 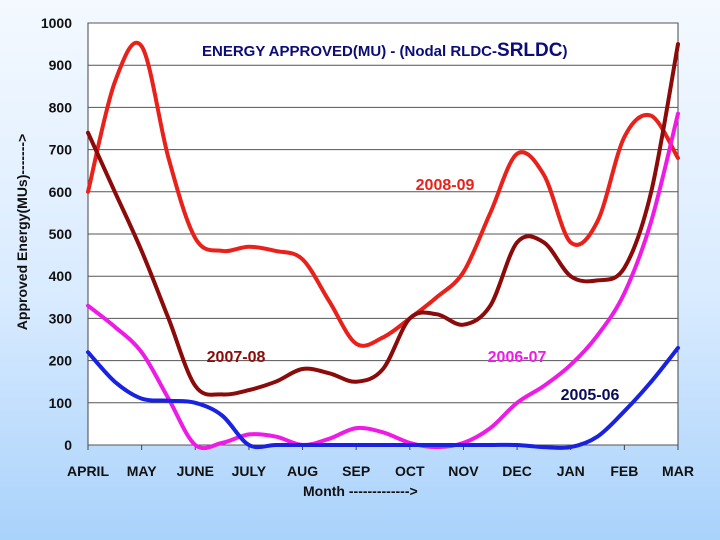 I want to click on series-label-2006-07: 2006-07, so click(x=517, y=357).